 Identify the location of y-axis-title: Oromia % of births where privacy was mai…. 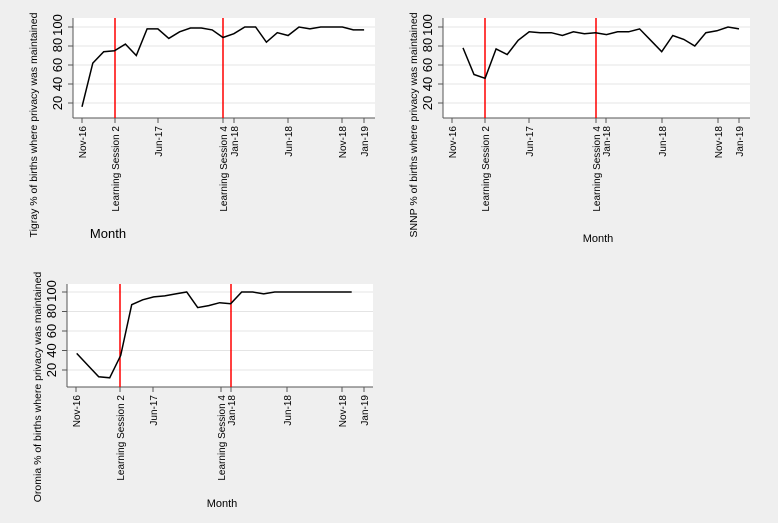
(38, 387).